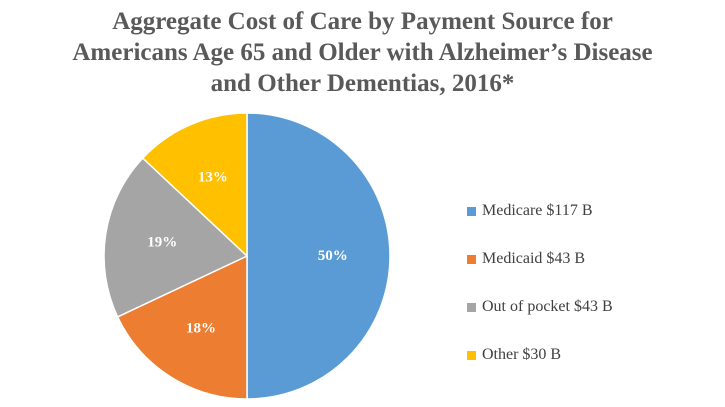 This screenshot has width=725, height=407. What do you see at coordinates (162, 243) in the screenshot?
I see `pie-slice-label-2: 19%` at bounding box center [162, 243].